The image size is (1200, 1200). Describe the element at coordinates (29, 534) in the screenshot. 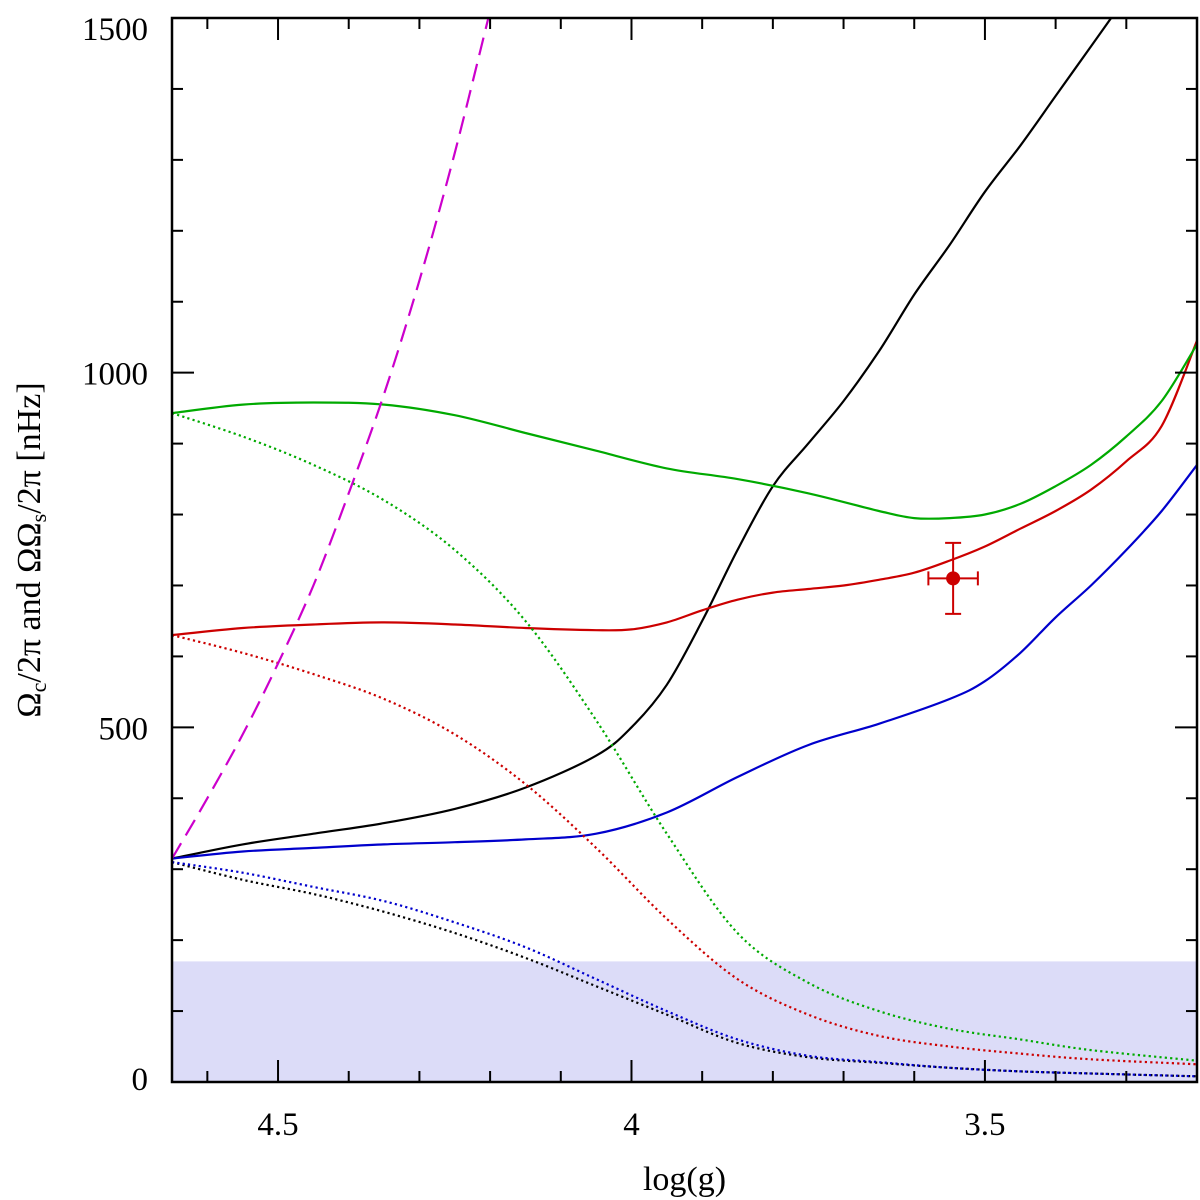

I see `y-axis-title-prefix2: Ω` at that location.